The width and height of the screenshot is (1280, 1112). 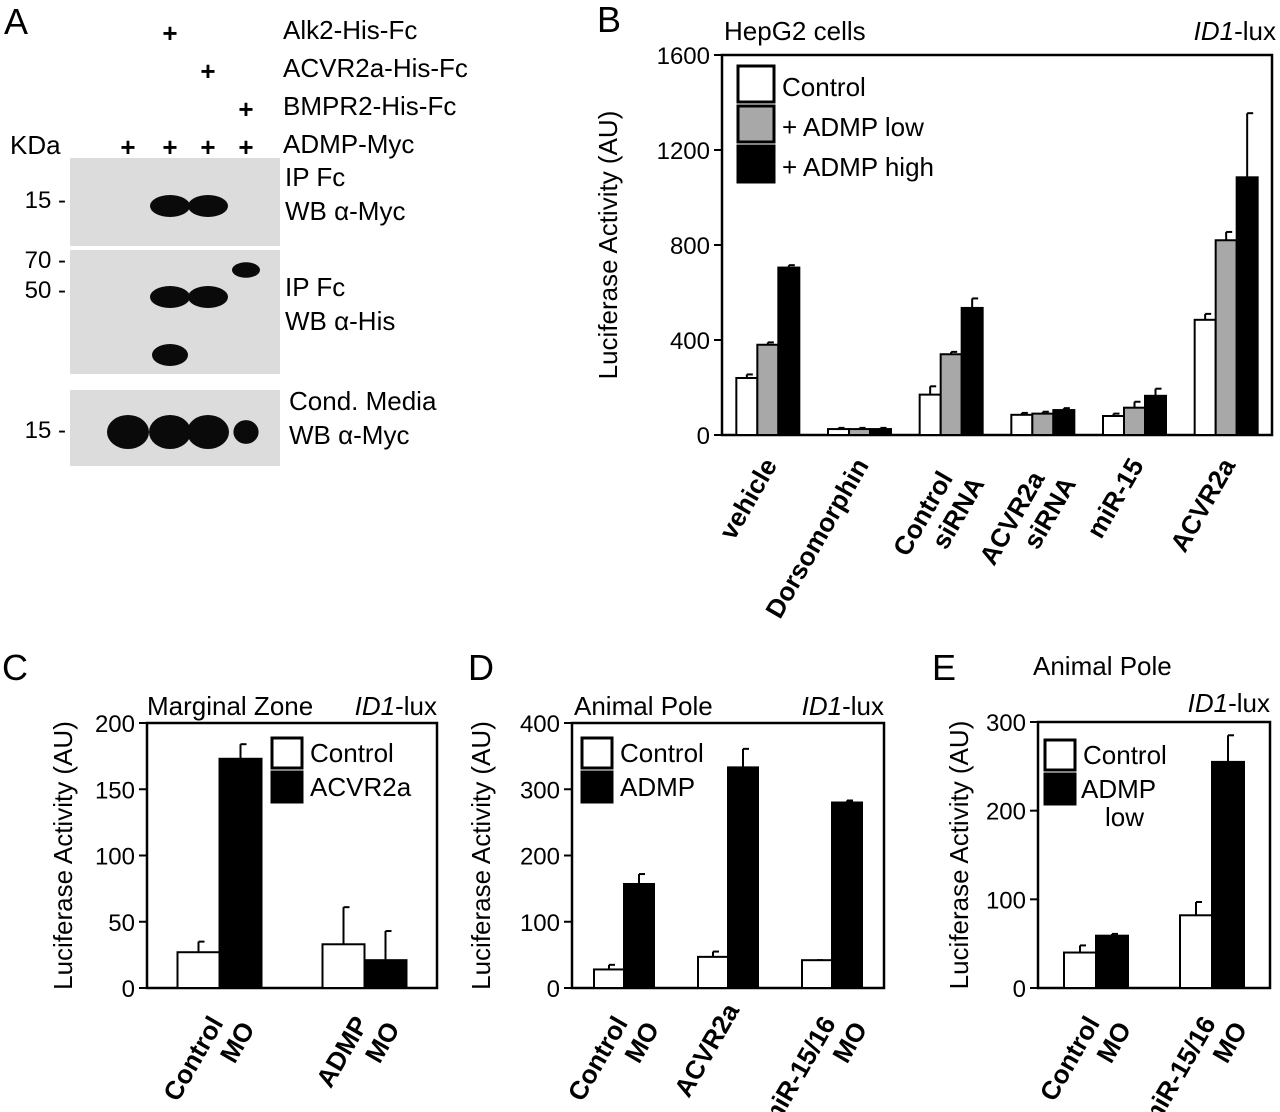 I want to click on panel-letter-d: D, so click(x=481, y=667).